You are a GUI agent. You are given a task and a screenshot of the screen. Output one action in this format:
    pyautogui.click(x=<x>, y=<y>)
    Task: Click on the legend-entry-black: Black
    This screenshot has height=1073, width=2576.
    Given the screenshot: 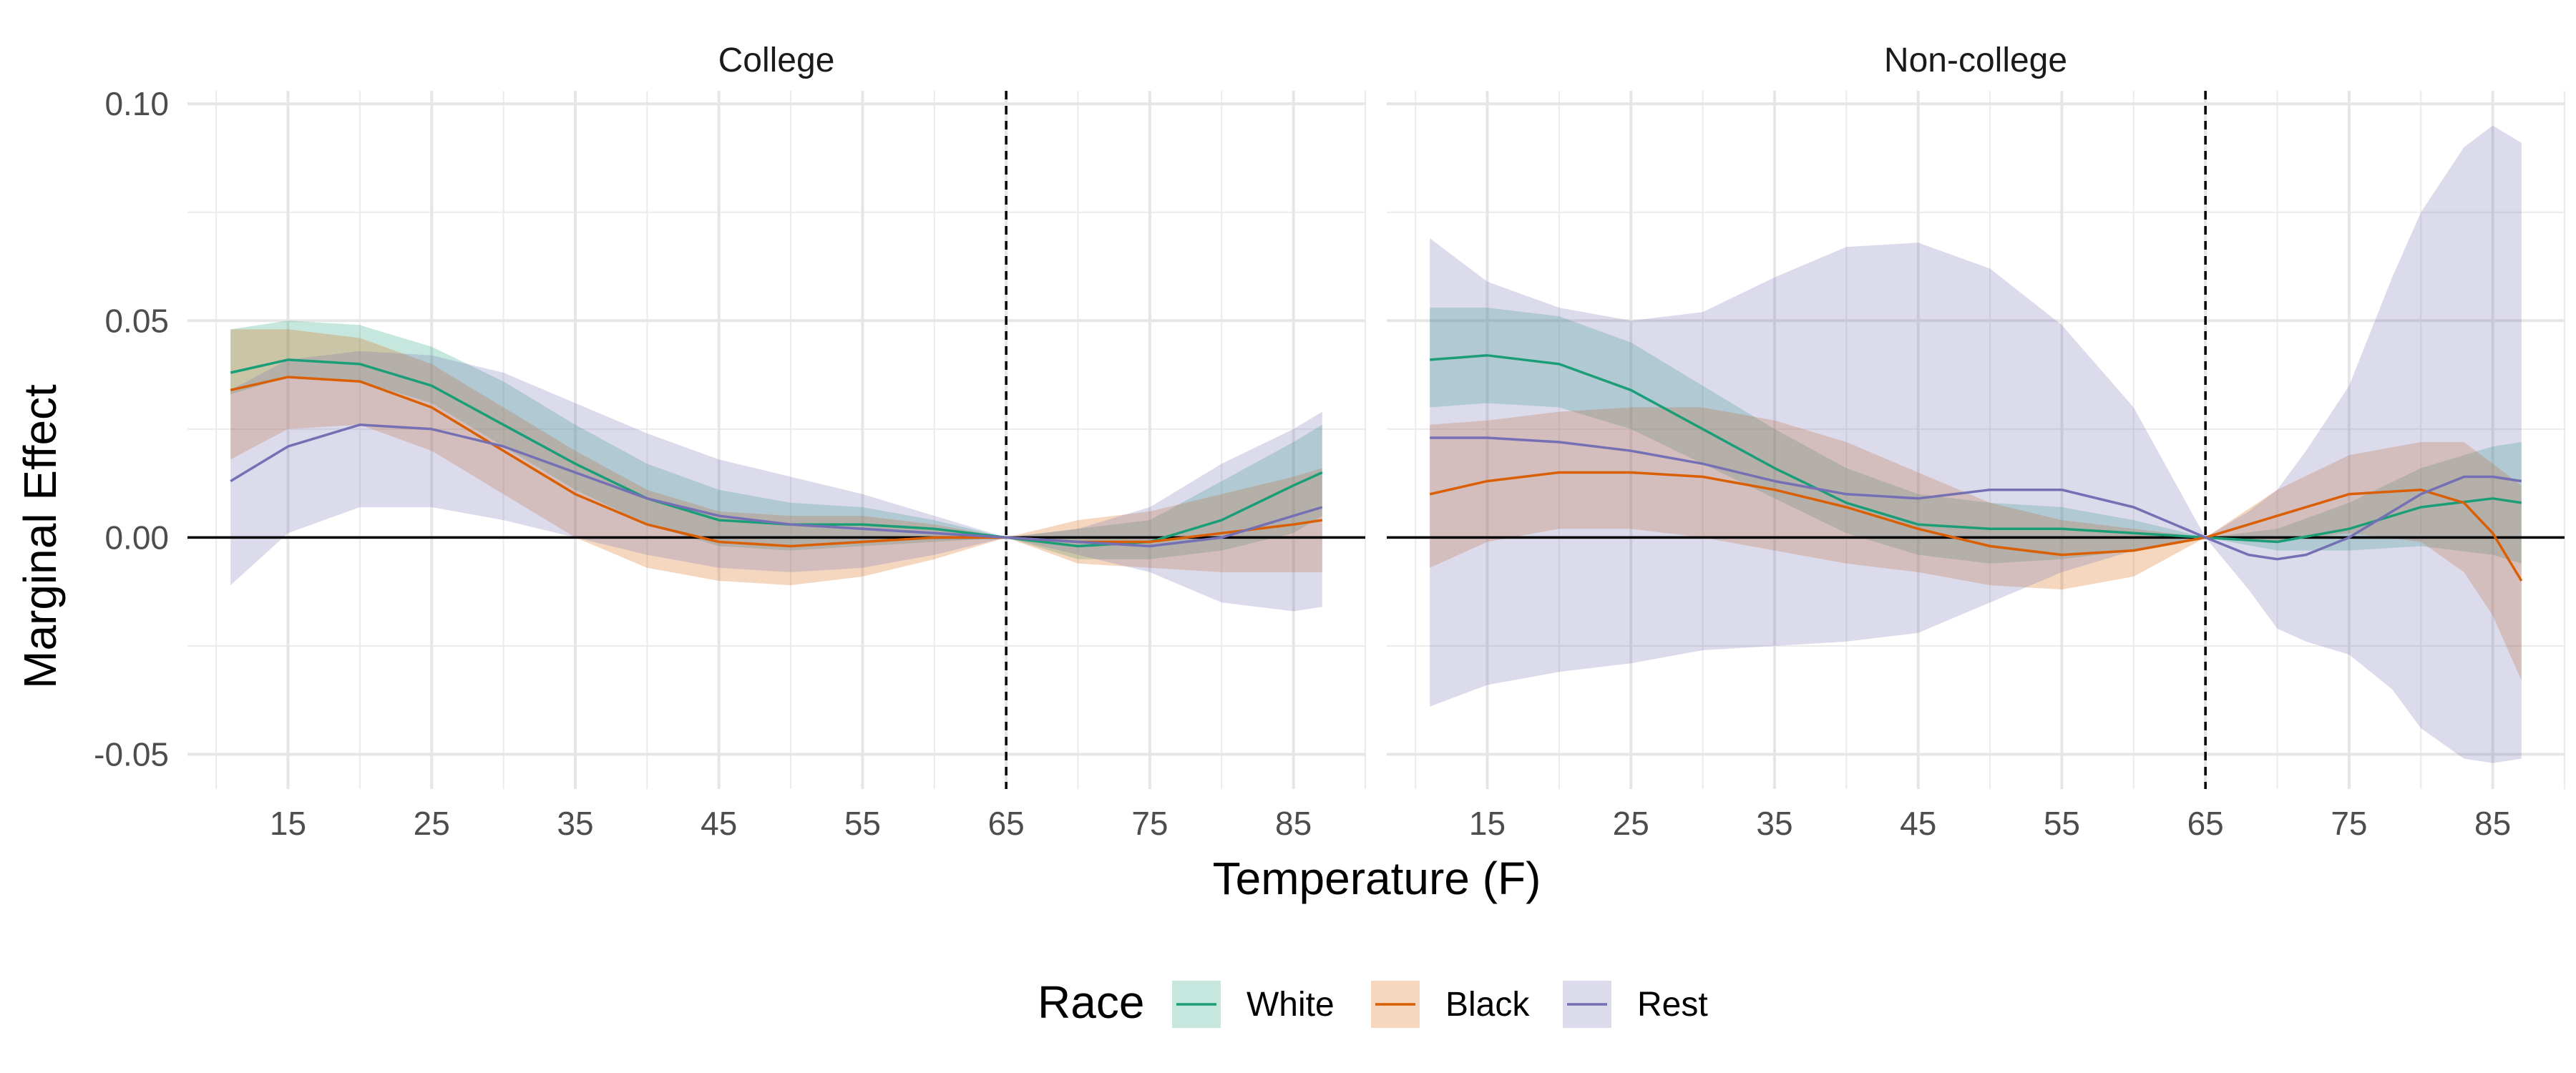 What is the action you would take?
    pyautogui.click(x=1450, y=1004)
    